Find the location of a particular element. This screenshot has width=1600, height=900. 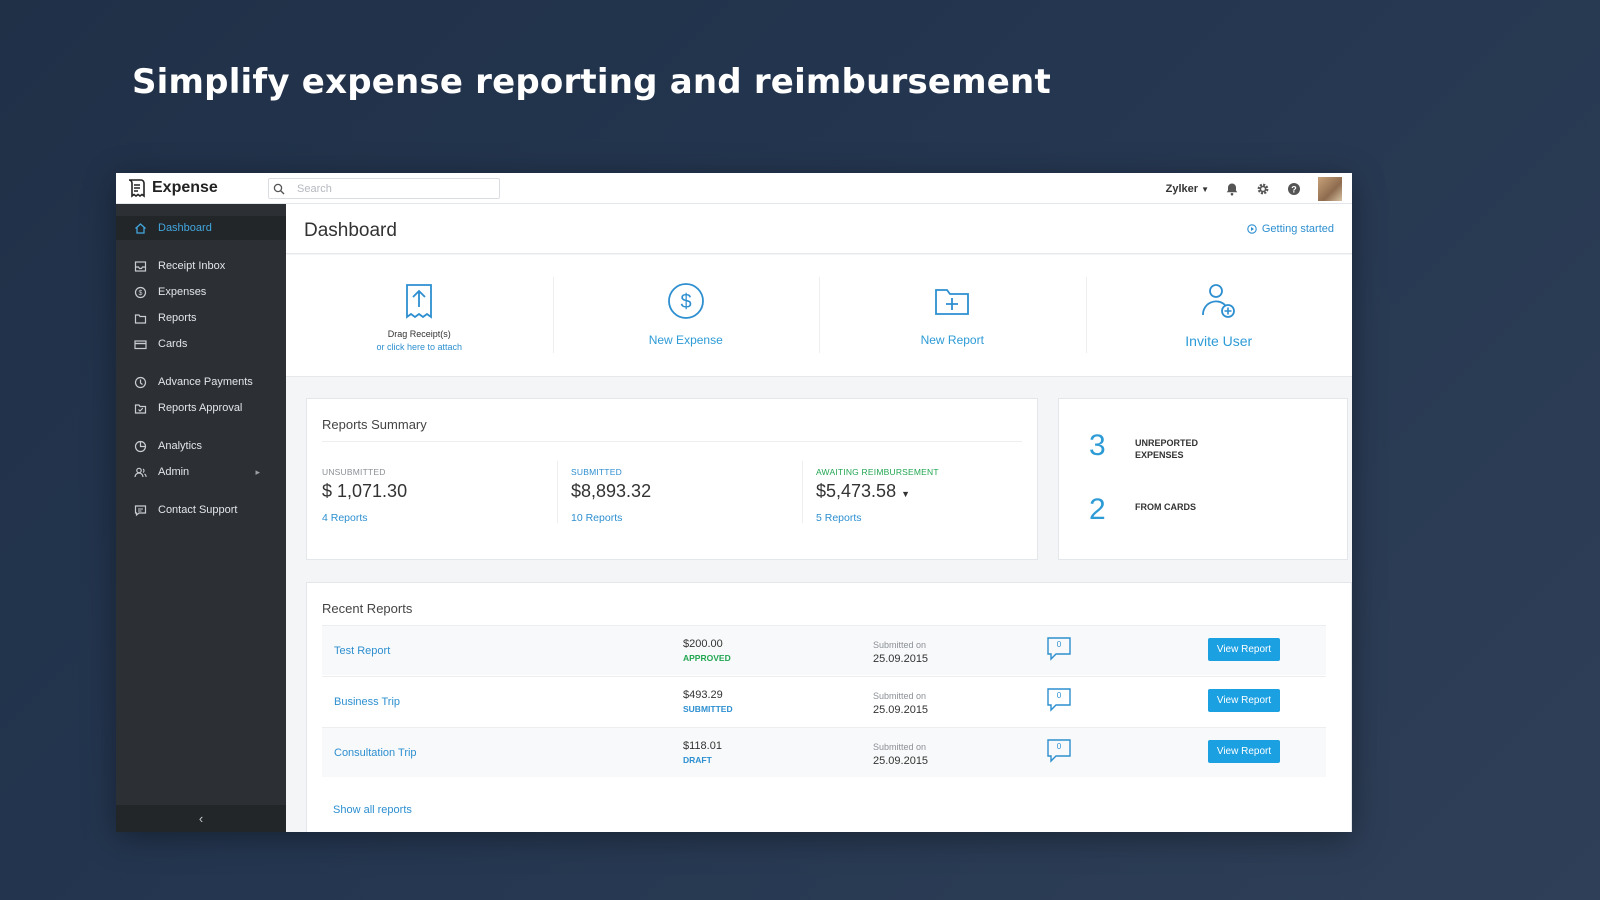

sidebar-item-label: Cards is located at coordinates (173, 344).